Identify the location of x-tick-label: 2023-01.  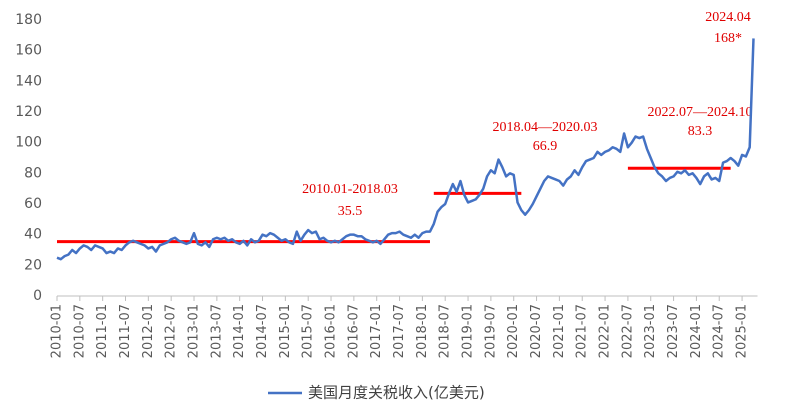
(650, 331).